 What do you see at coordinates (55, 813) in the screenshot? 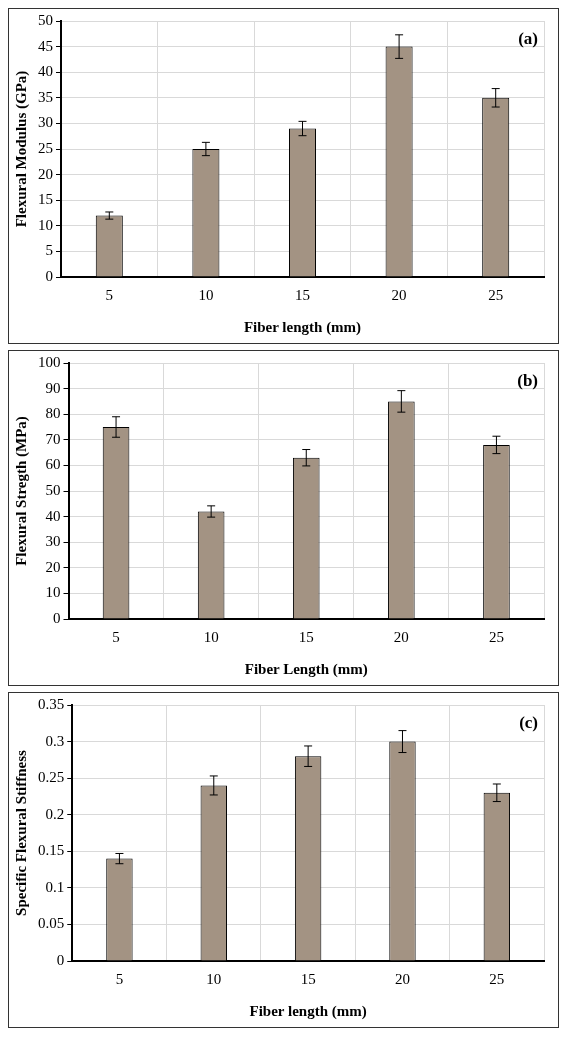
I see `y-tick-label: 0.2` at bounding box center [55, 813].